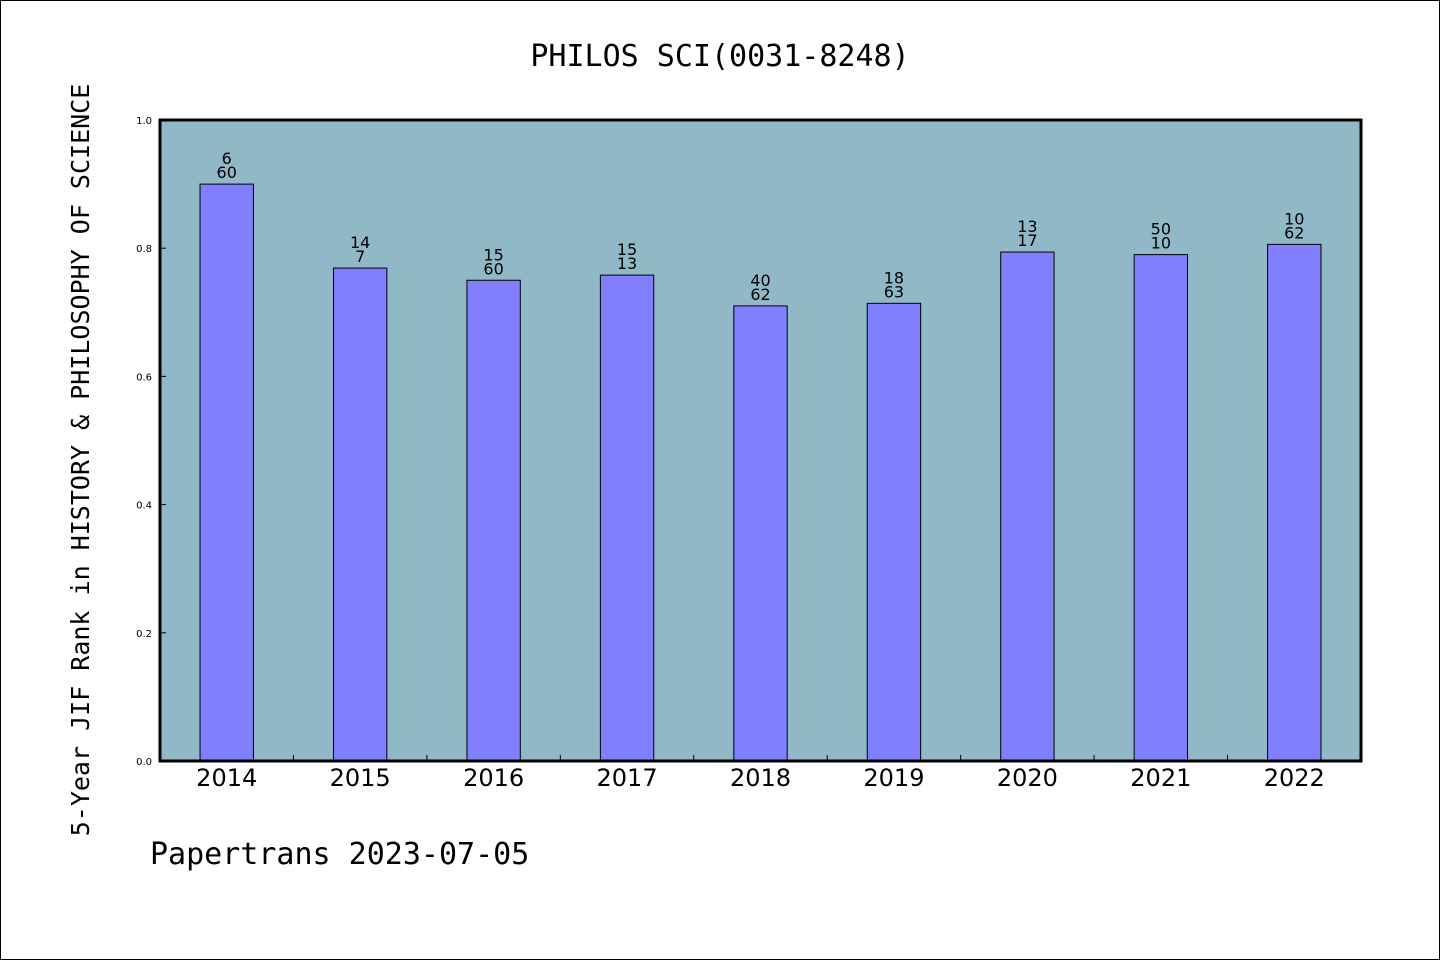 The width and height of the screenshot is (1440, 960). I want to click on bar-label-rank-2018: 40, so click(760, 280).